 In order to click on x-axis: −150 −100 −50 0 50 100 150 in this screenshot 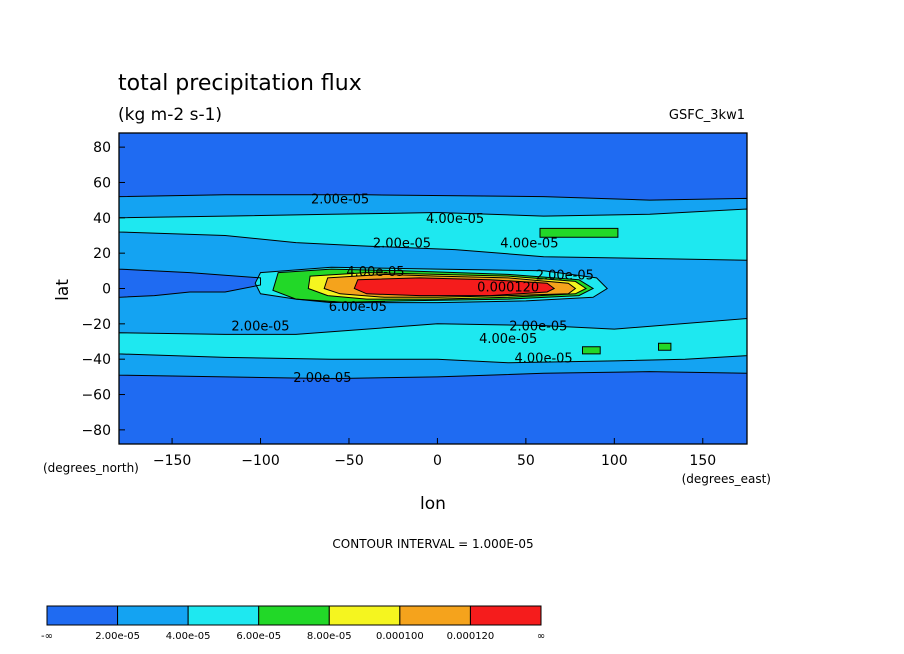, I will do `click(434, 453)`.